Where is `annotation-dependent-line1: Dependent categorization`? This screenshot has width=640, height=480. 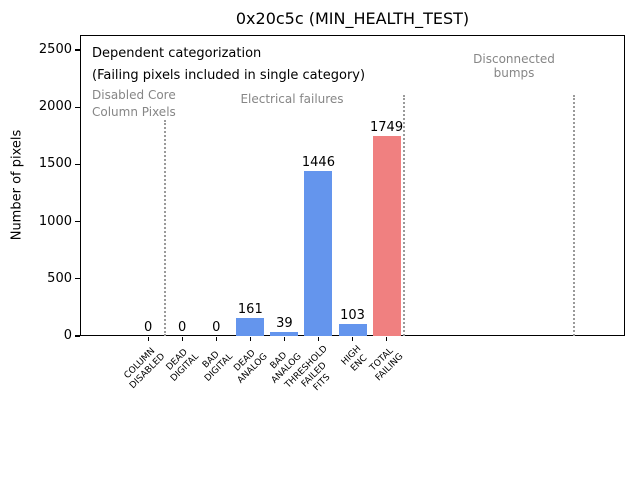
annotation-dependent-line1: Dependent categorization is located at coordinates (177, 53).